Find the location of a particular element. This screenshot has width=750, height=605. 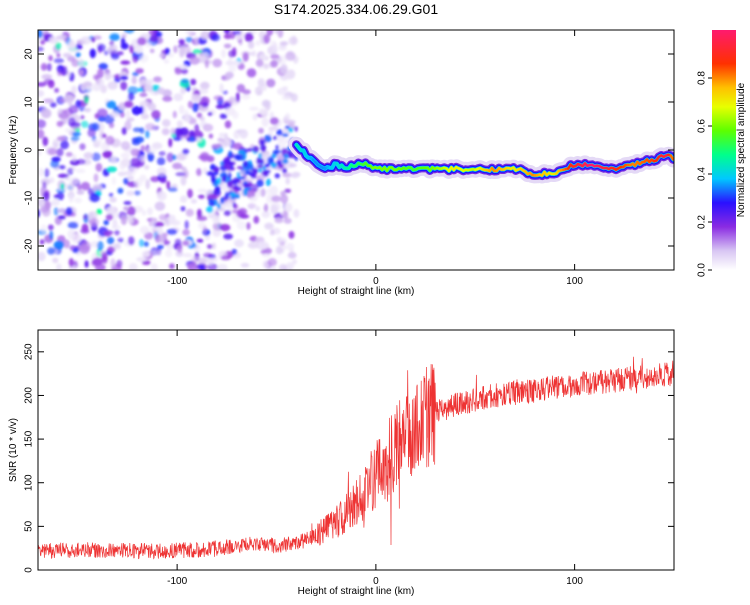

colorbar-tick-label: 0.6 is located at coordinates (702, 126).